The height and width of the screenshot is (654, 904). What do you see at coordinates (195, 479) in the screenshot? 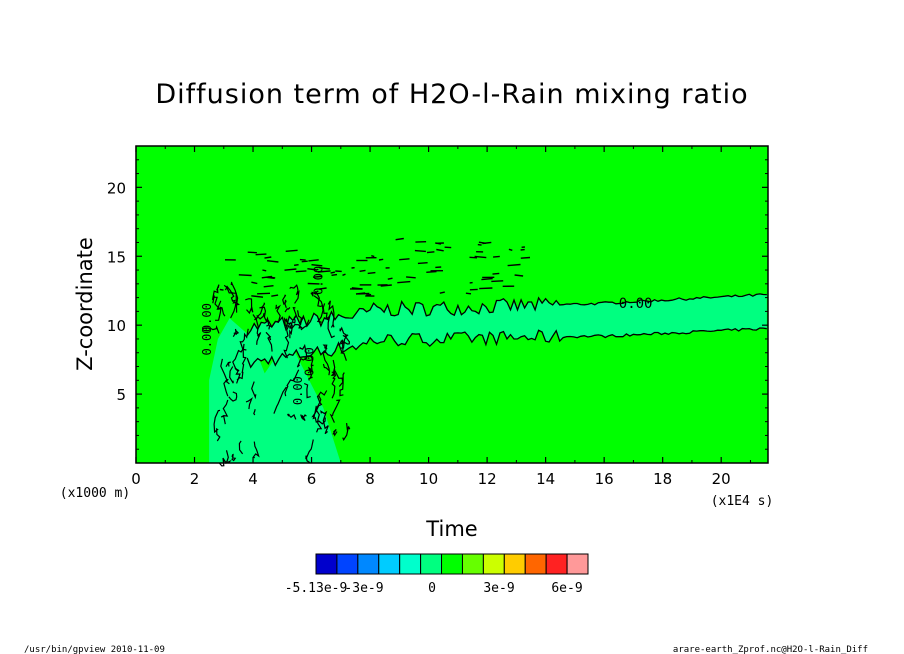
I see `x-tick-label: 2` at bounding box center [195, 479].